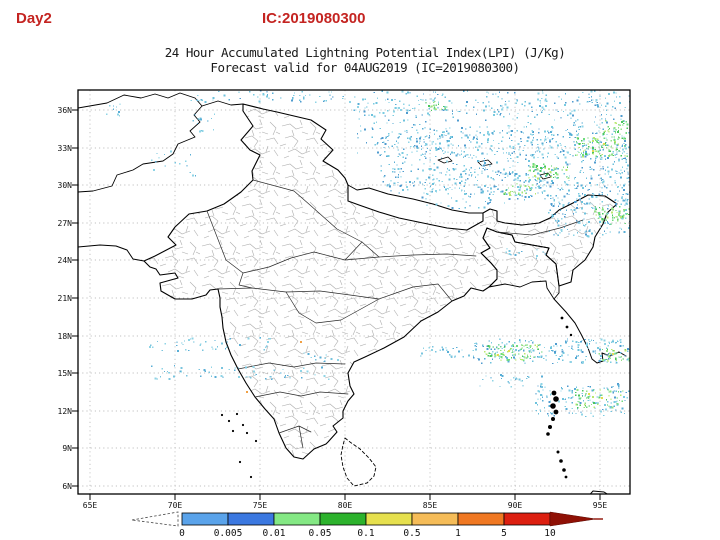 The height and width of the screenshot is (540, 720). Describe the element at coordinates (67, 486) in the screenshot. I see `lat-label-6N: 6N` at that location.